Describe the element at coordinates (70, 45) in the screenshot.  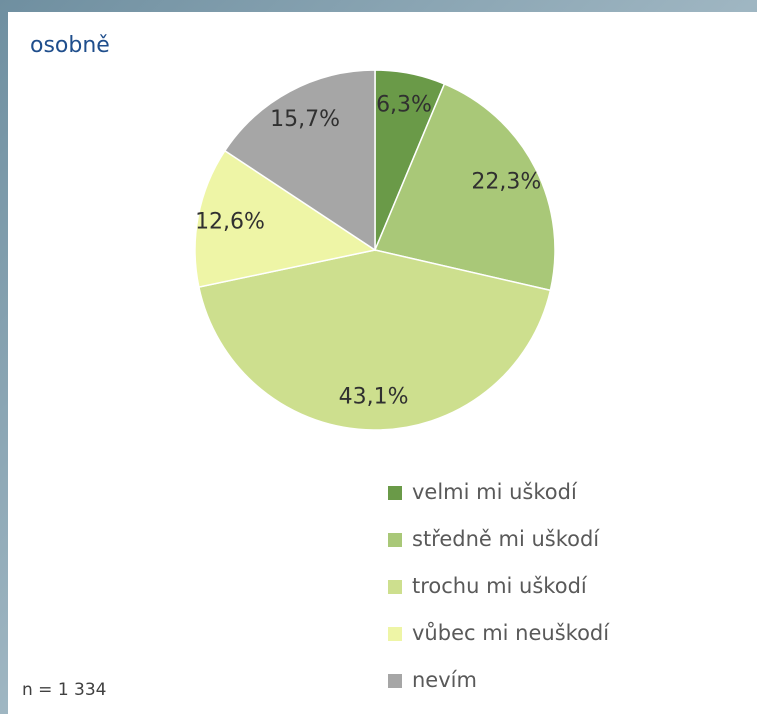
I see `chart-title: osobně` at that location.